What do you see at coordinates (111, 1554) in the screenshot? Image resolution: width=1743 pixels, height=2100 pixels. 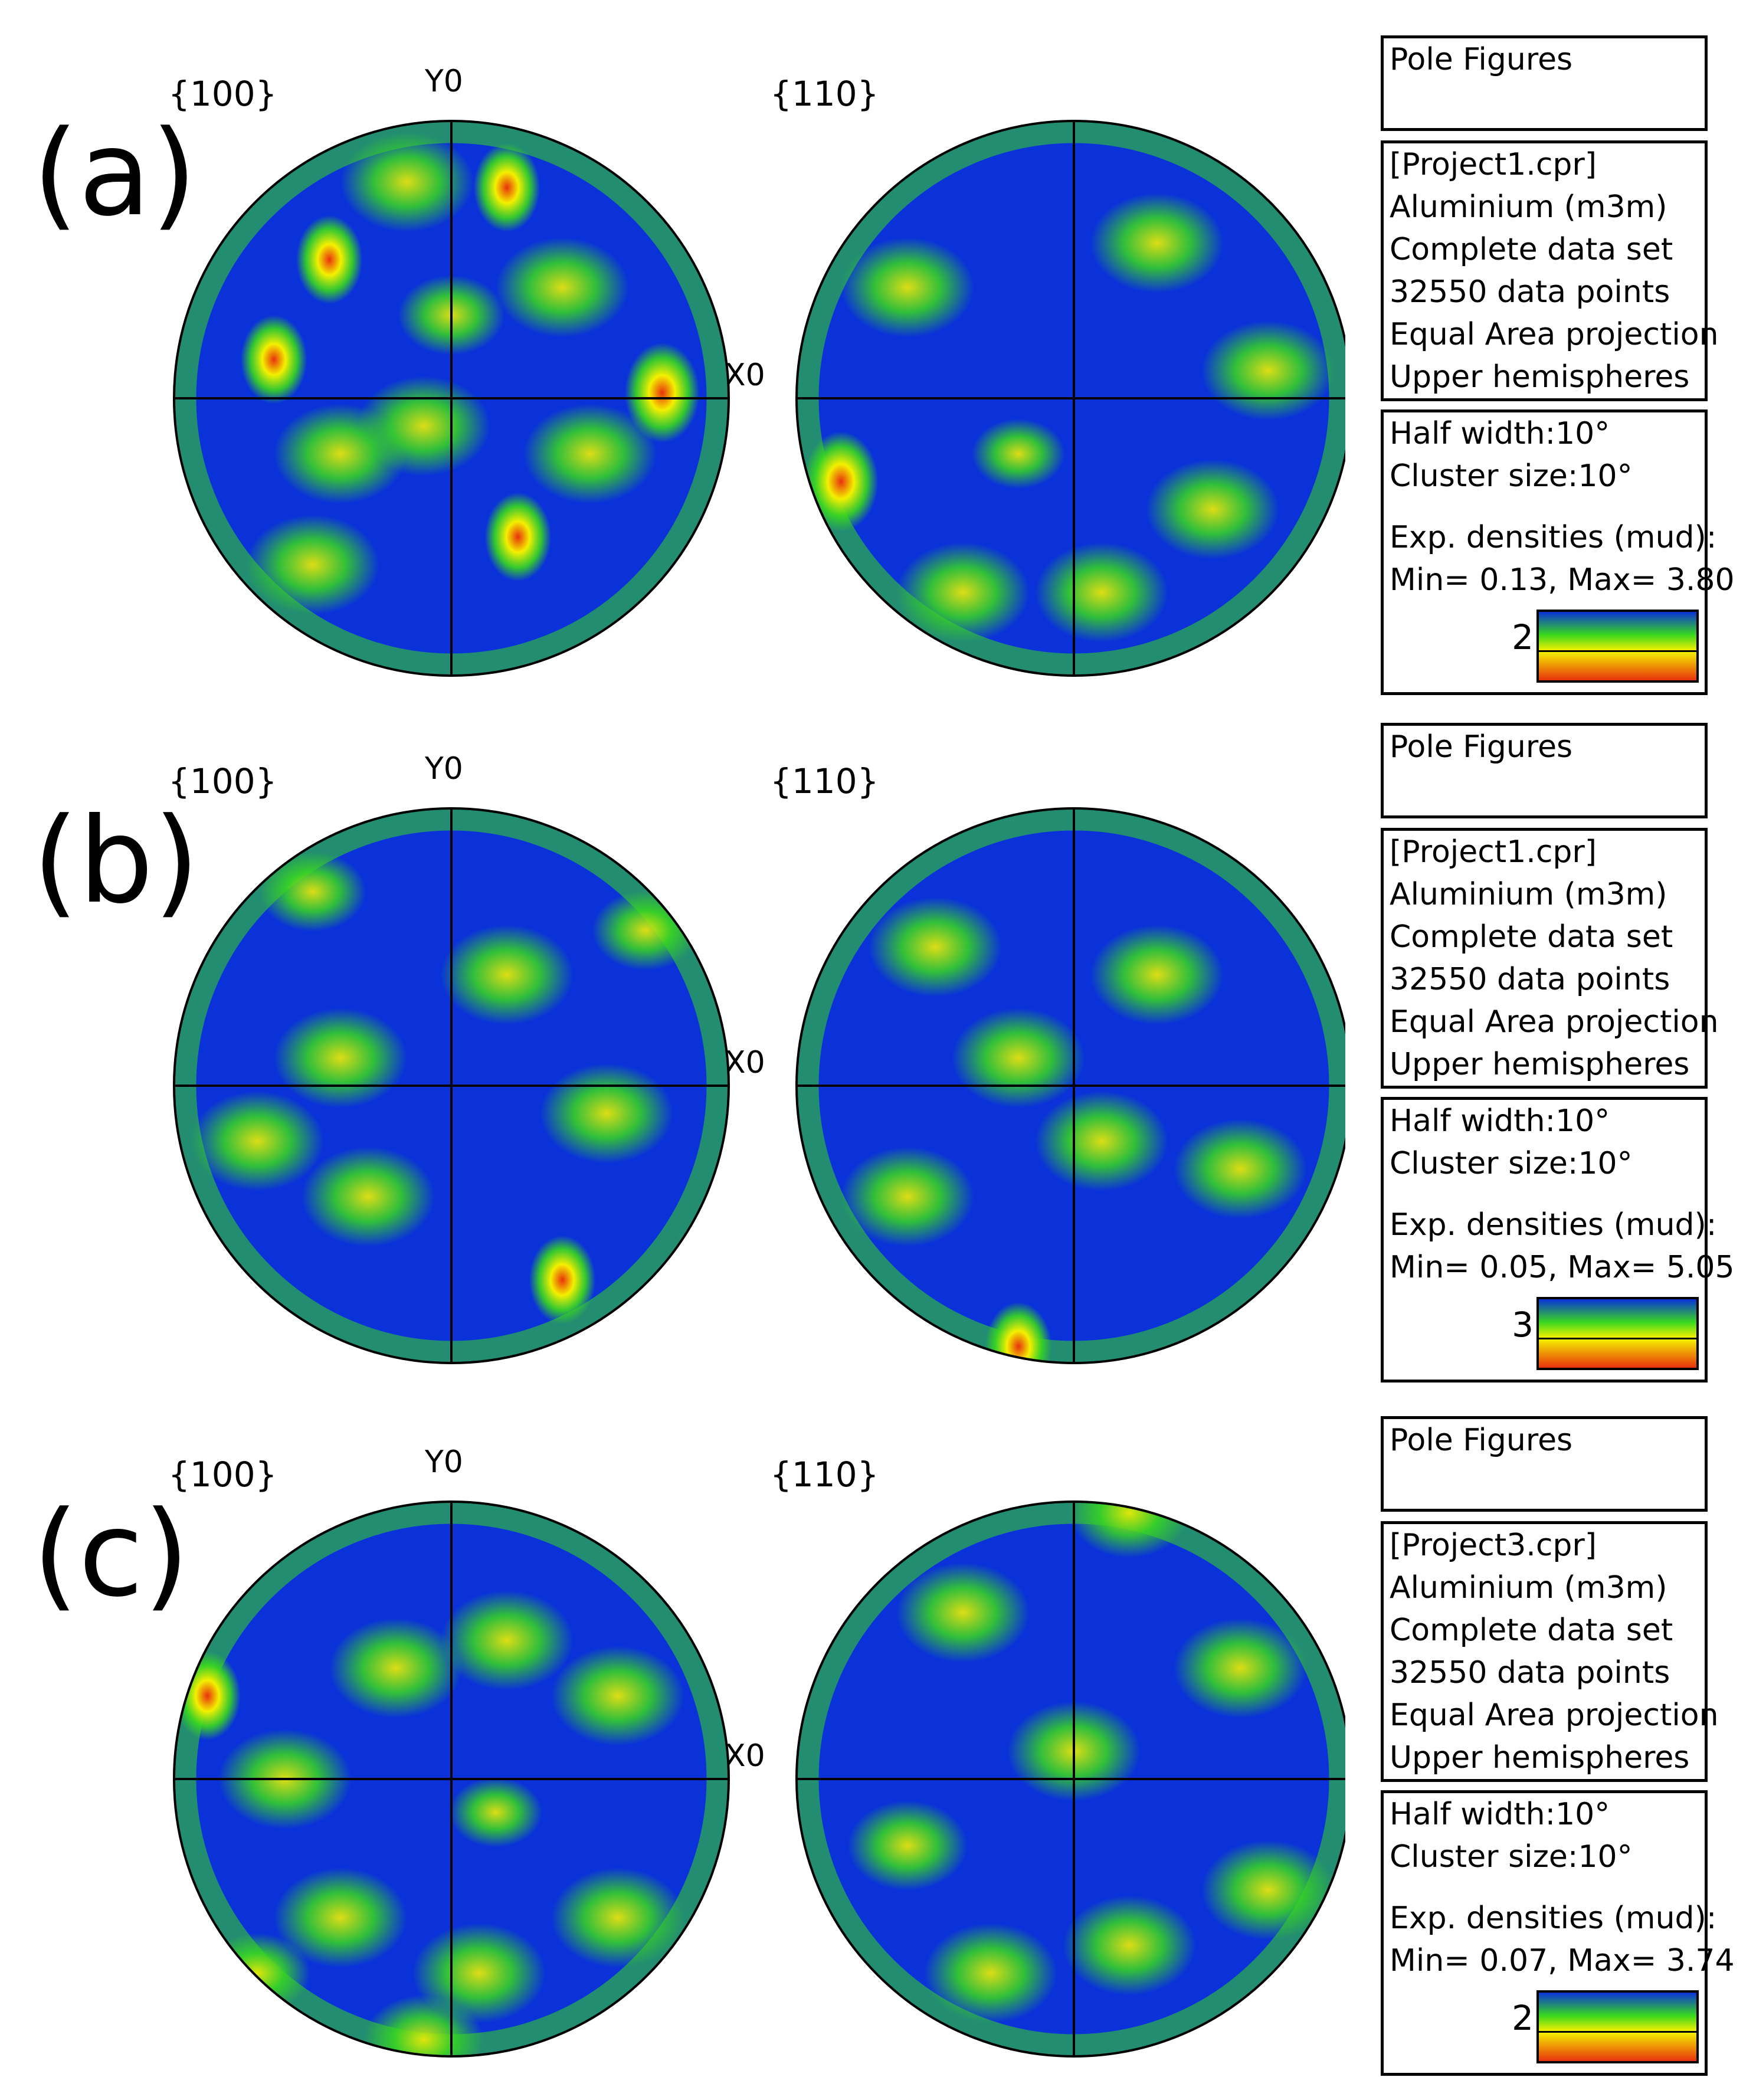 I see `panel-label: (c)` at bounding box center [111, 1554].